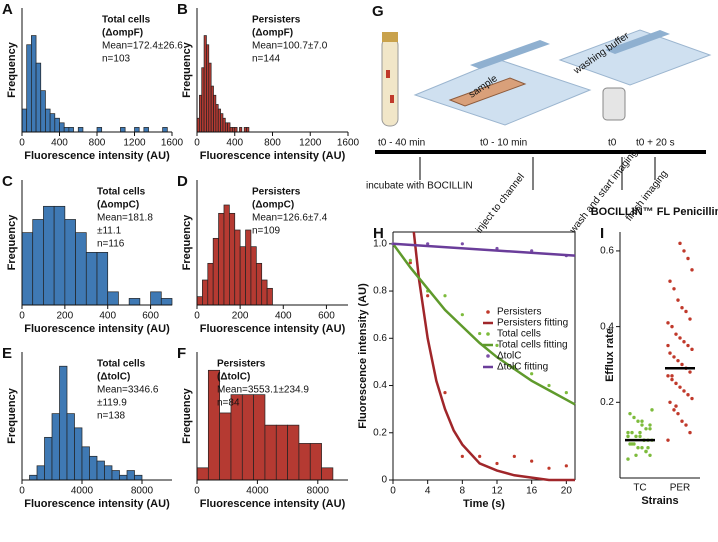 The image size is (718, 542). Describe the element at coordinates (263, 390) in the screenshot. I see `annotation: Mean=3553.1±234.9` at that location.